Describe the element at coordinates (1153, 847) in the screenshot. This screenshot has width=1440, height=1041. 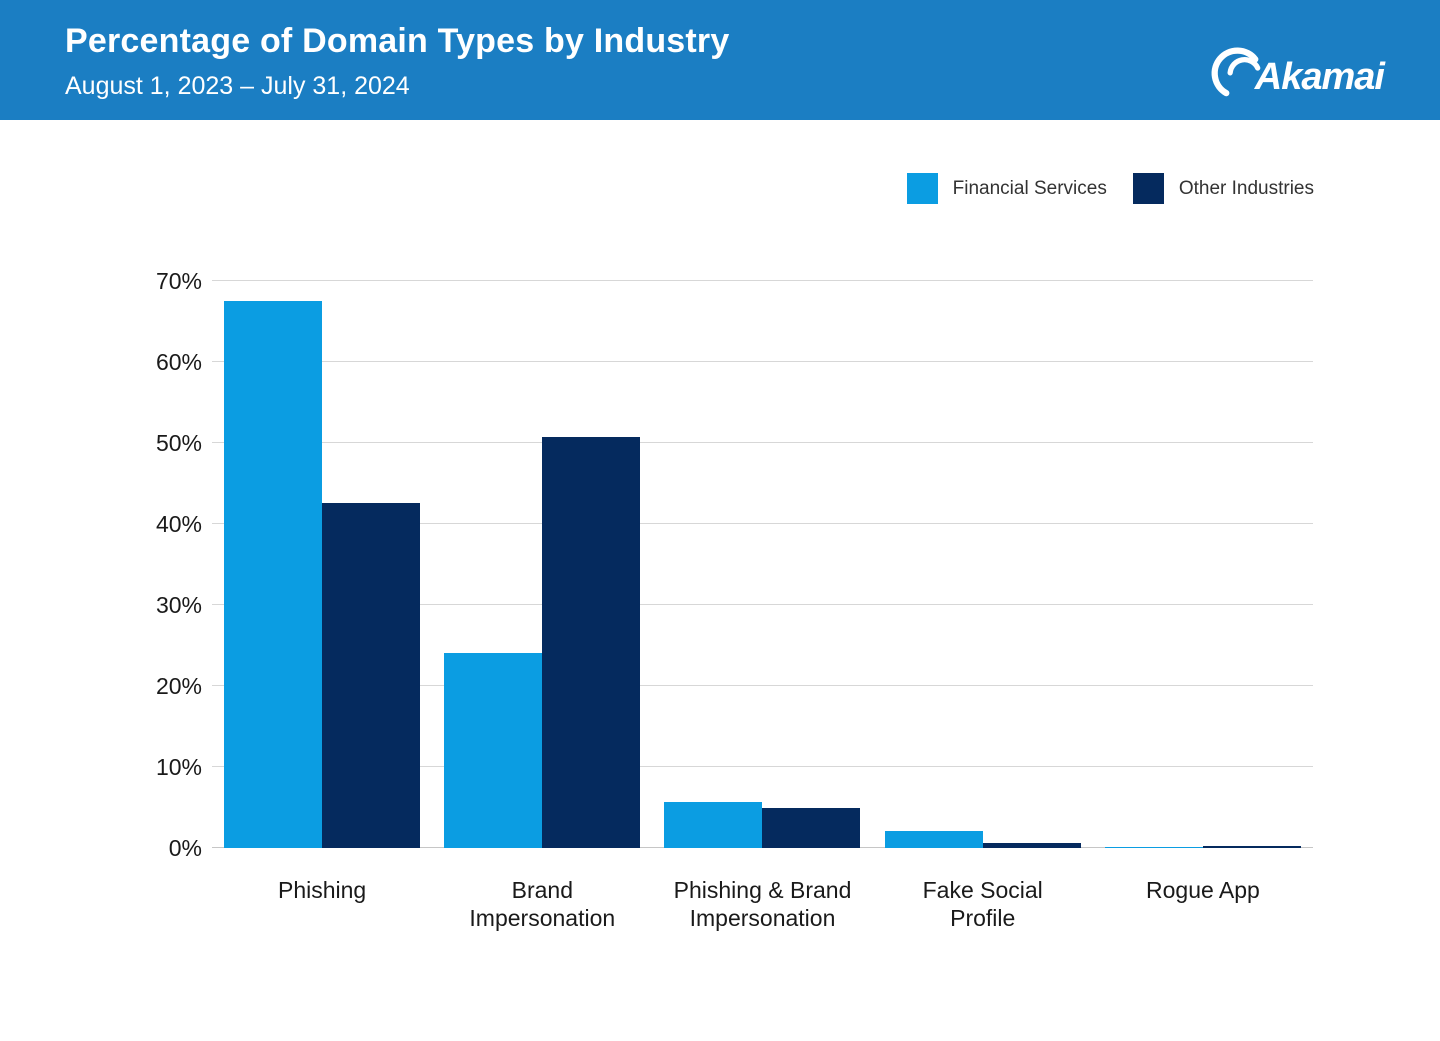
I see `bar-financial-services-rogue-app` at that location.